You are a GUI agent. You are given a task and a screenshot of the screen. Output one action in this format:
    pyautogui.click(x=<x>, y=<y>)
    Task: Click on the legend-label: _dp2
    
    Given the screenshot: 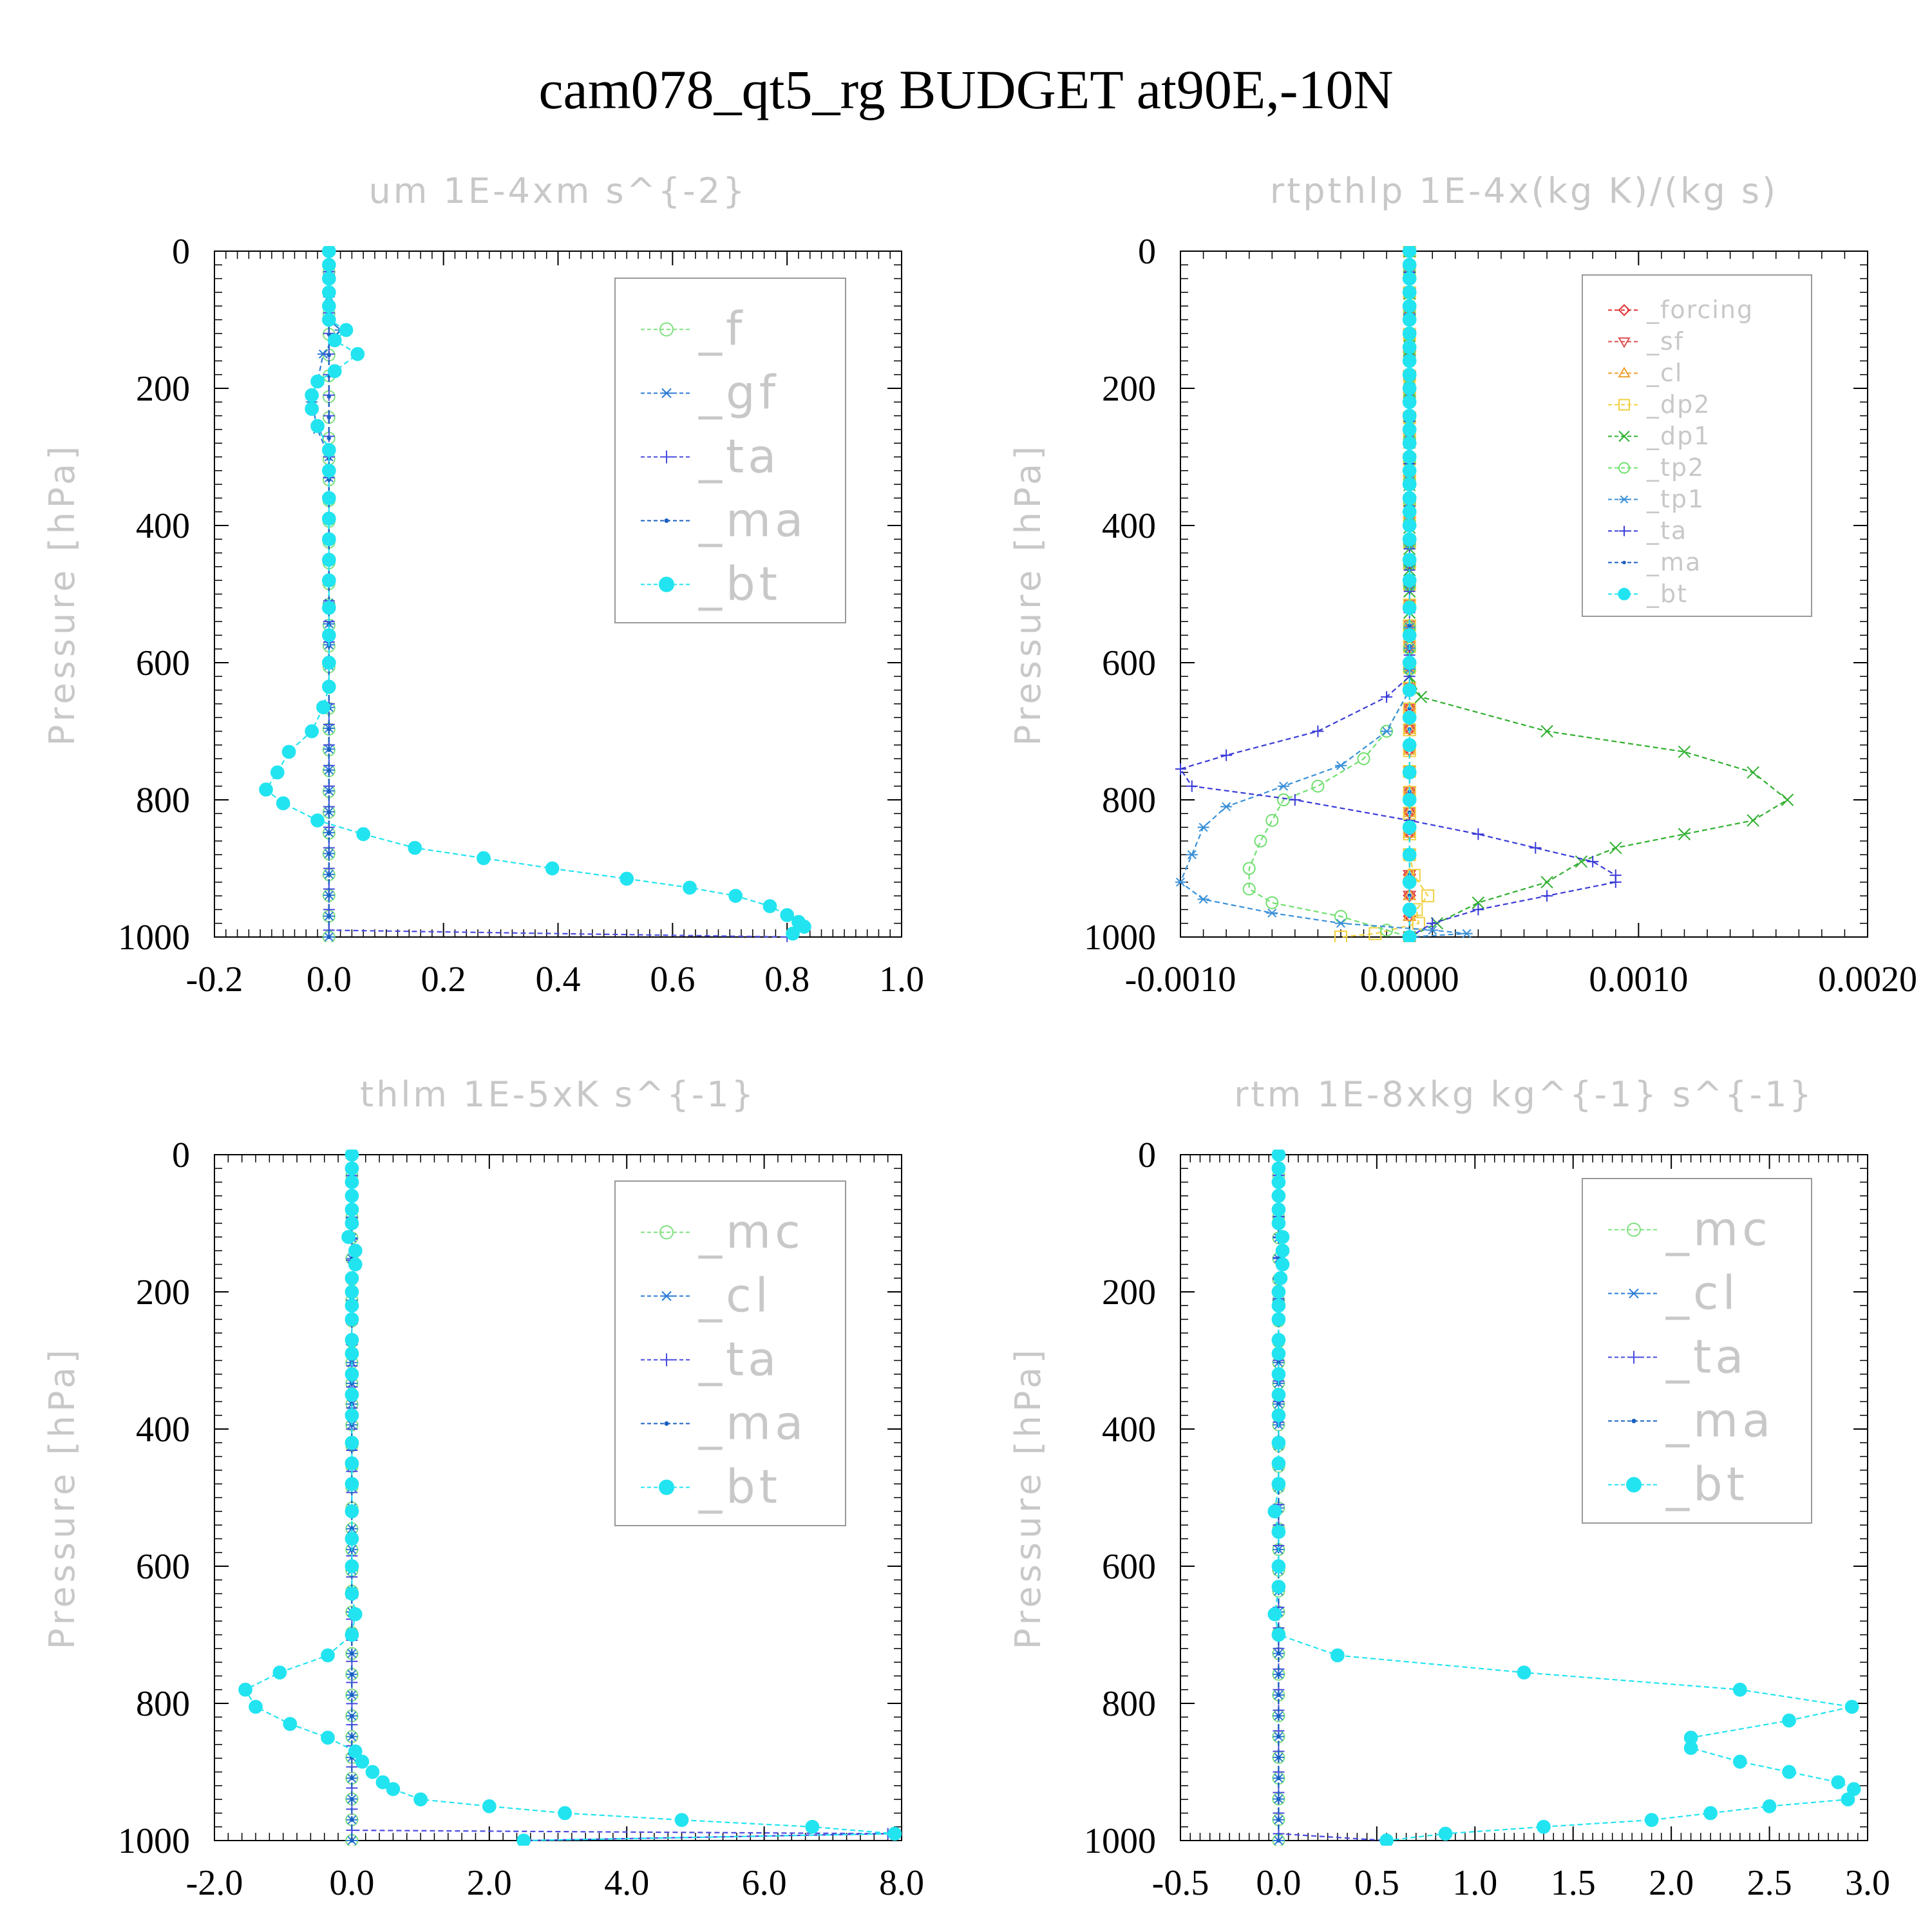 What is the action you would take?
    pyautogui.click(x=1678, y=404)
    